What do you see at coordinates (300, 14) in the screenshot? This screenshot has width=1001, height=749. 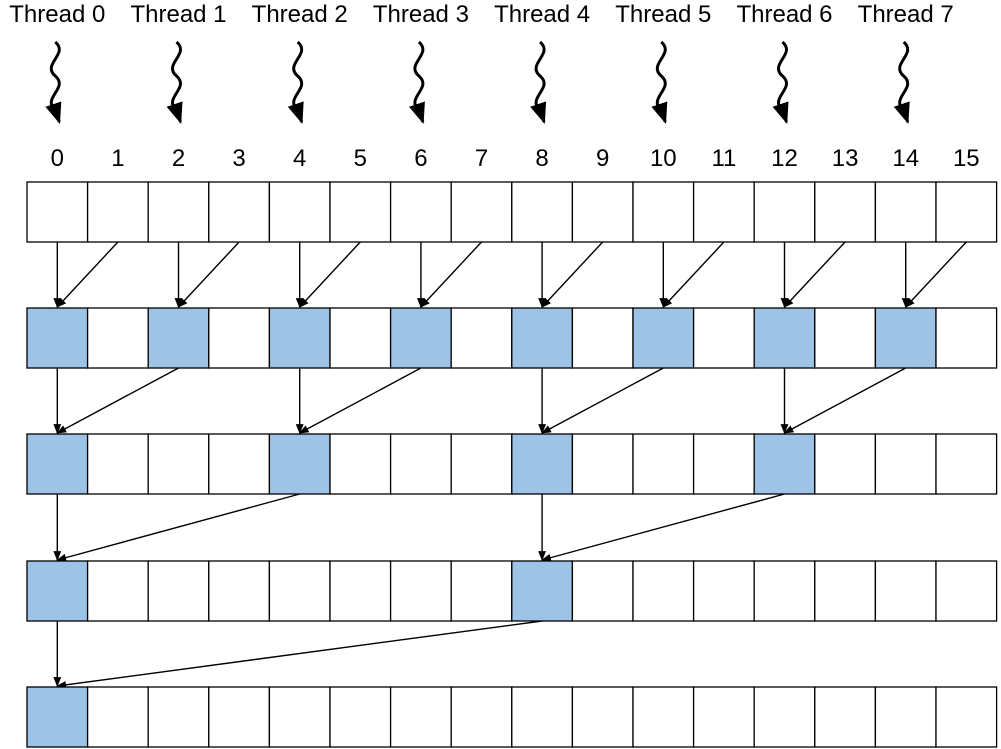 I see `thread-label: Thread 2` at bounding box center [300, 14].